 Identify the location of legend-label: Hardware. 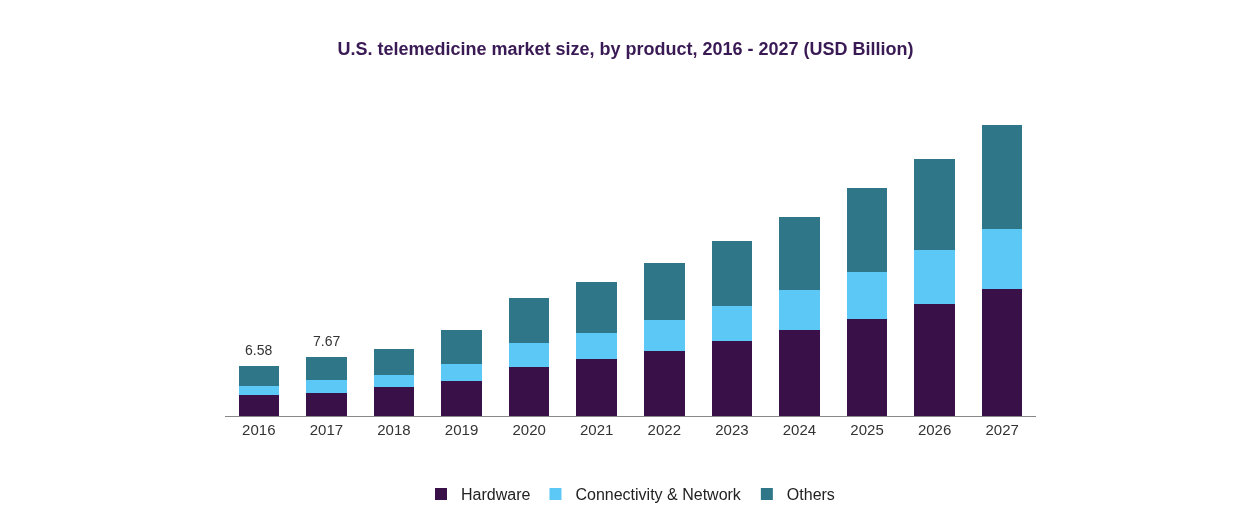
(496, 495).